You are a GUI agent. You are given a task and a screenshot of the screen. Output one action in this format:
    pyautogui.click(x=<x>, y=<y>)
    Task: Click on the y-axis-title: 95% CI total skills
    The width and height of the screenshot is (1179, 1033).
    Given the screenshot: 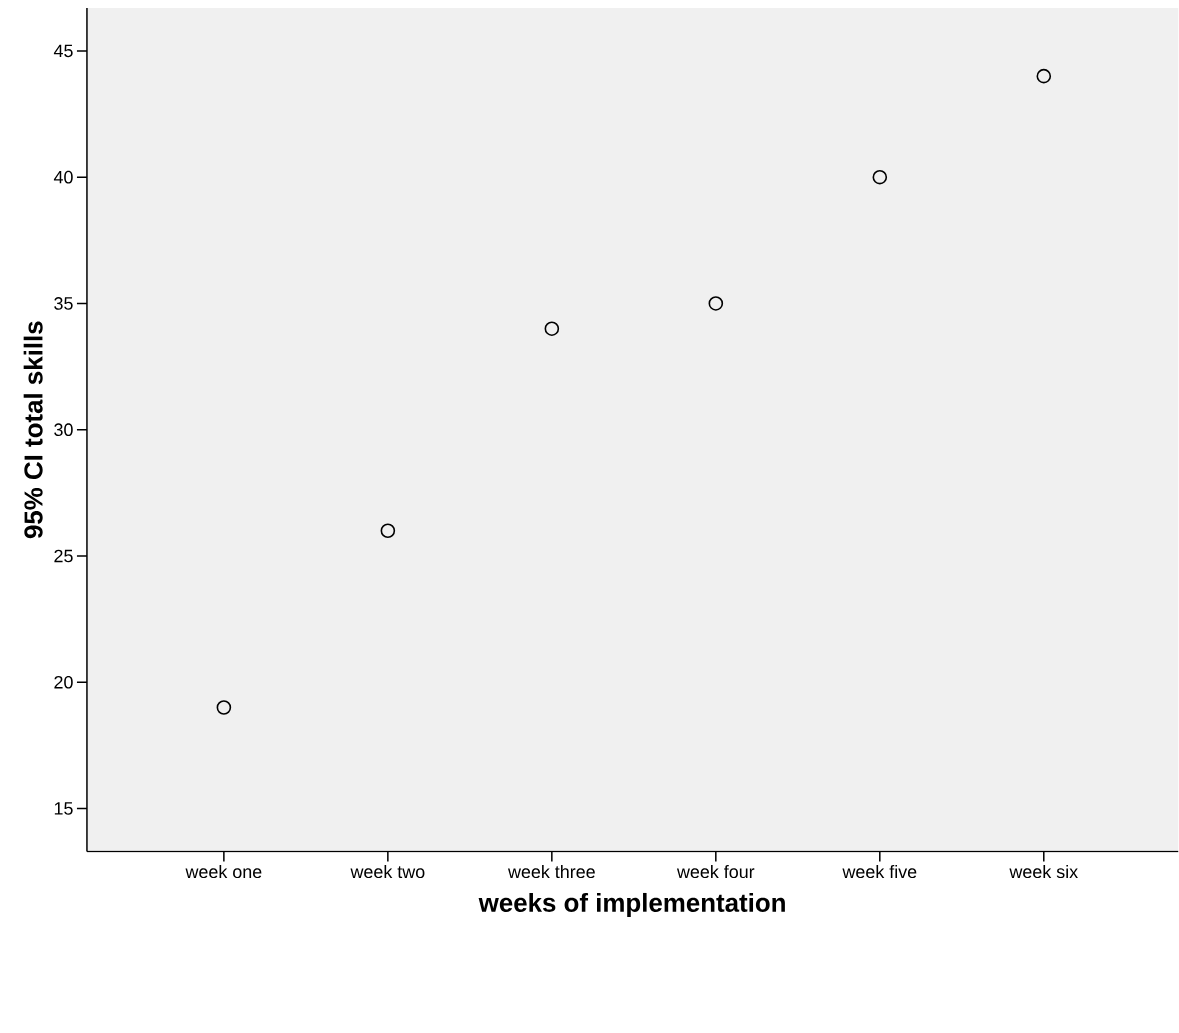 What is the action you would take?
    pyautogui.click(x=33, y=430)
    